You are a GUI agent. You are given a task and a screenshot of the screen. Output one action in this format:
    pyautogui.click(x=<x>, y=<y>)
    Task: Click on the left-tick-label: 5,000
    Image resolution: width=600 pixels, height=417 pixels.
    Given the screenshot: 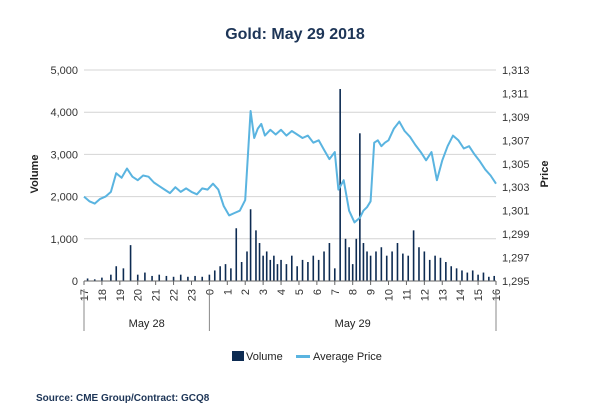 What is the action you would take?
    pyautogui.click(x=64, y=71)
    